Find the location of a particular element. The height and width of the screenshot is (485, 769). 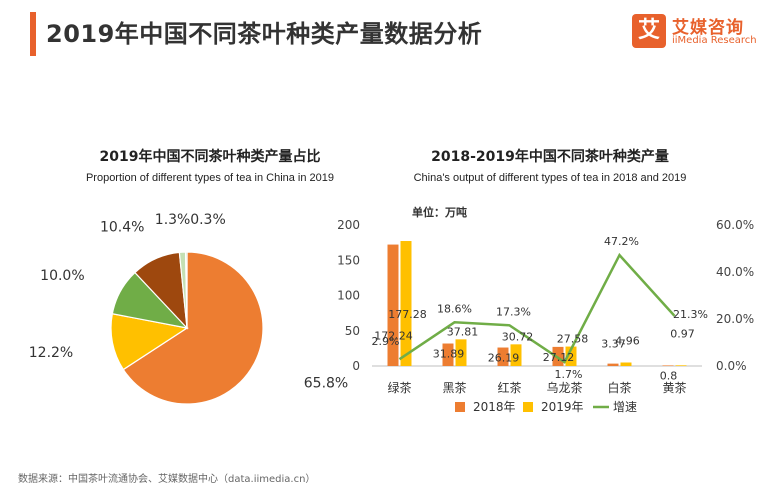

x-tick-label: 白茶 is located at coordinates (619, 387).